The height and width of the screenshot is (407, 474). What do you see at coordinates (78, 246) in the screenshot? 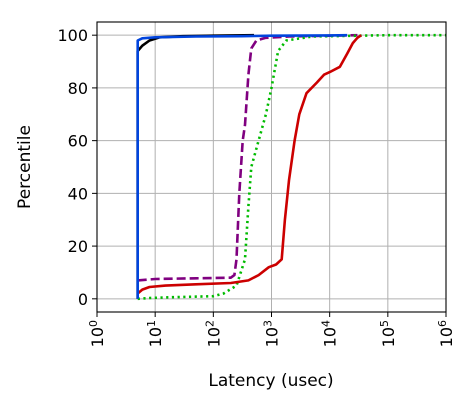
I see `y-tick-label: 20` at bounding box center [78, 246].